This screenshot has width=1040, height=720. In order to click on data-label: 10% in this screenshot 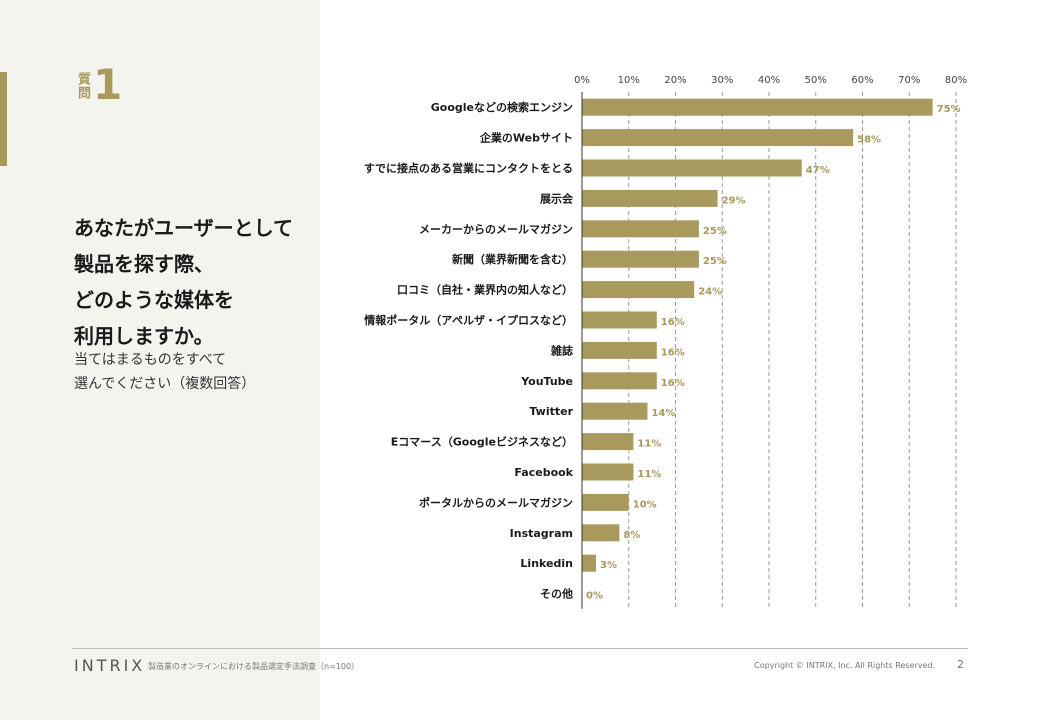, I will do `click(645, 504)`.